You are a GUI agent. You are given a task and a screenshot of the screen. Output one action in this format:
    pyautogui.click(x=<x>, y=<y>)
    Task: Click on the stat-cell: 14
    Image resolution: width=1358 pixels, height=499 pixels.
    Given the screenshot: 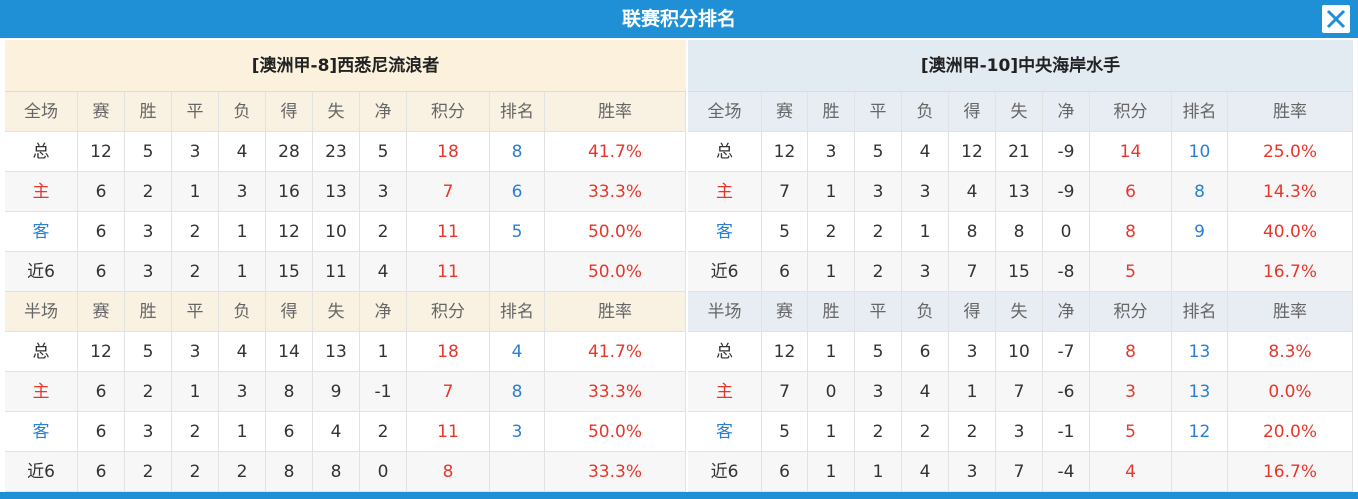 What is the action you would take?
    pyautogui.click(x=1131, y=152)
    